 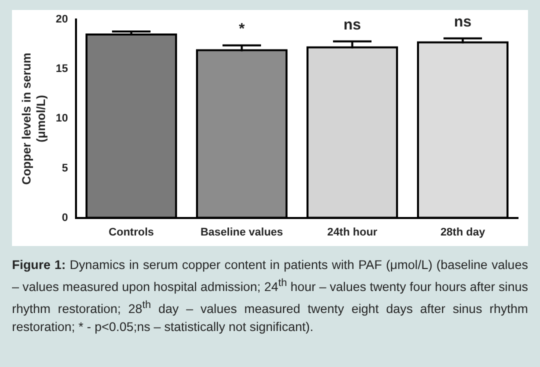 I want to click on y-tick-label: 15, so click(x=62, y=69).